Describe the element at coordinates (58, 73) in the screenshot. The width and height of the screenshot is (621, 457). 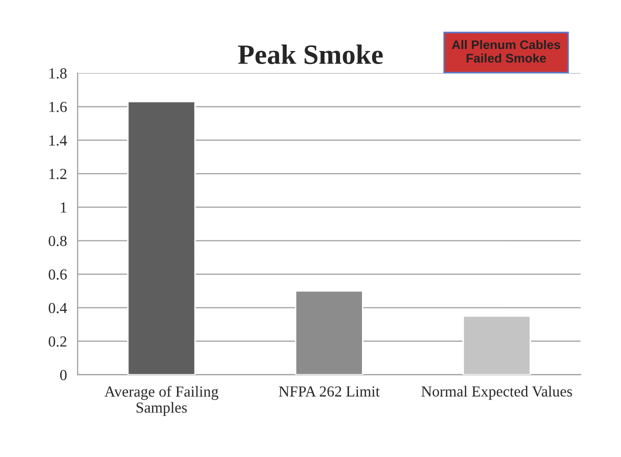
I see `y-tick-label: 1.8` at that location.